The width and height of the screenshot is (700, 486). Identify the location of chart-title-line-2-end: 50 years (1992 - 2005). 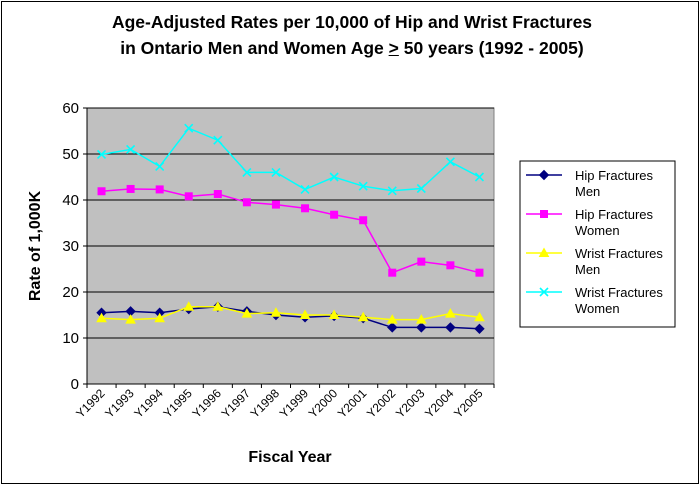
(491, 48).